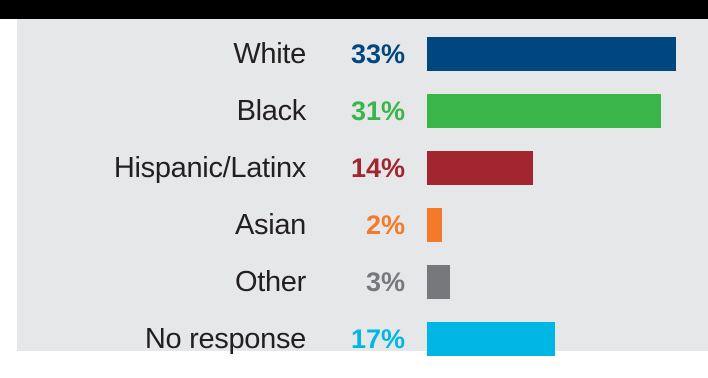  What do you see at coordinates (209, 168) in the screenshot?
I see `category-label-hispanic-latinx: Hispanic/Latinx` at bounding box center [209, 168].